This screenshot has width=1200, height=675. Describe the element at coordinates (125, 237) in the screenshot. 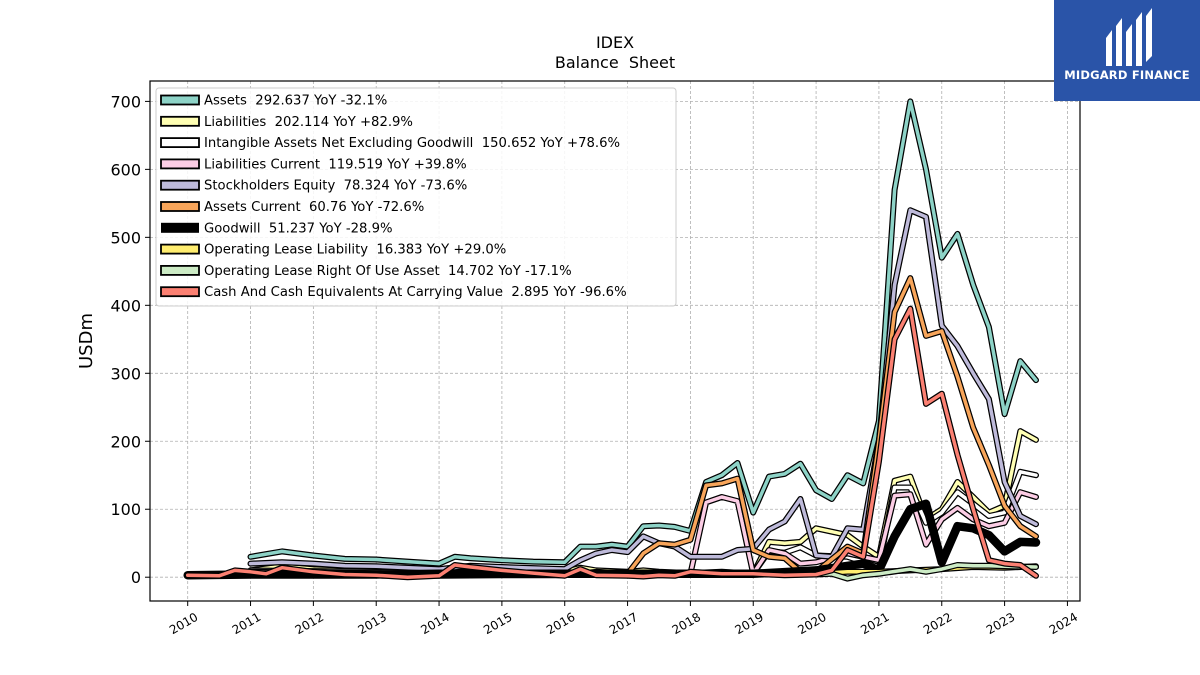

I see `y-tick-label: 500` at that location.